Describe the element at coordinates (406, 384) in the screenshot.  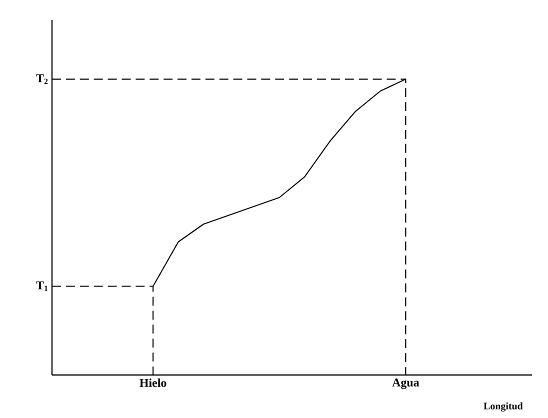
I see `x-tick-label: Agua` at that location.